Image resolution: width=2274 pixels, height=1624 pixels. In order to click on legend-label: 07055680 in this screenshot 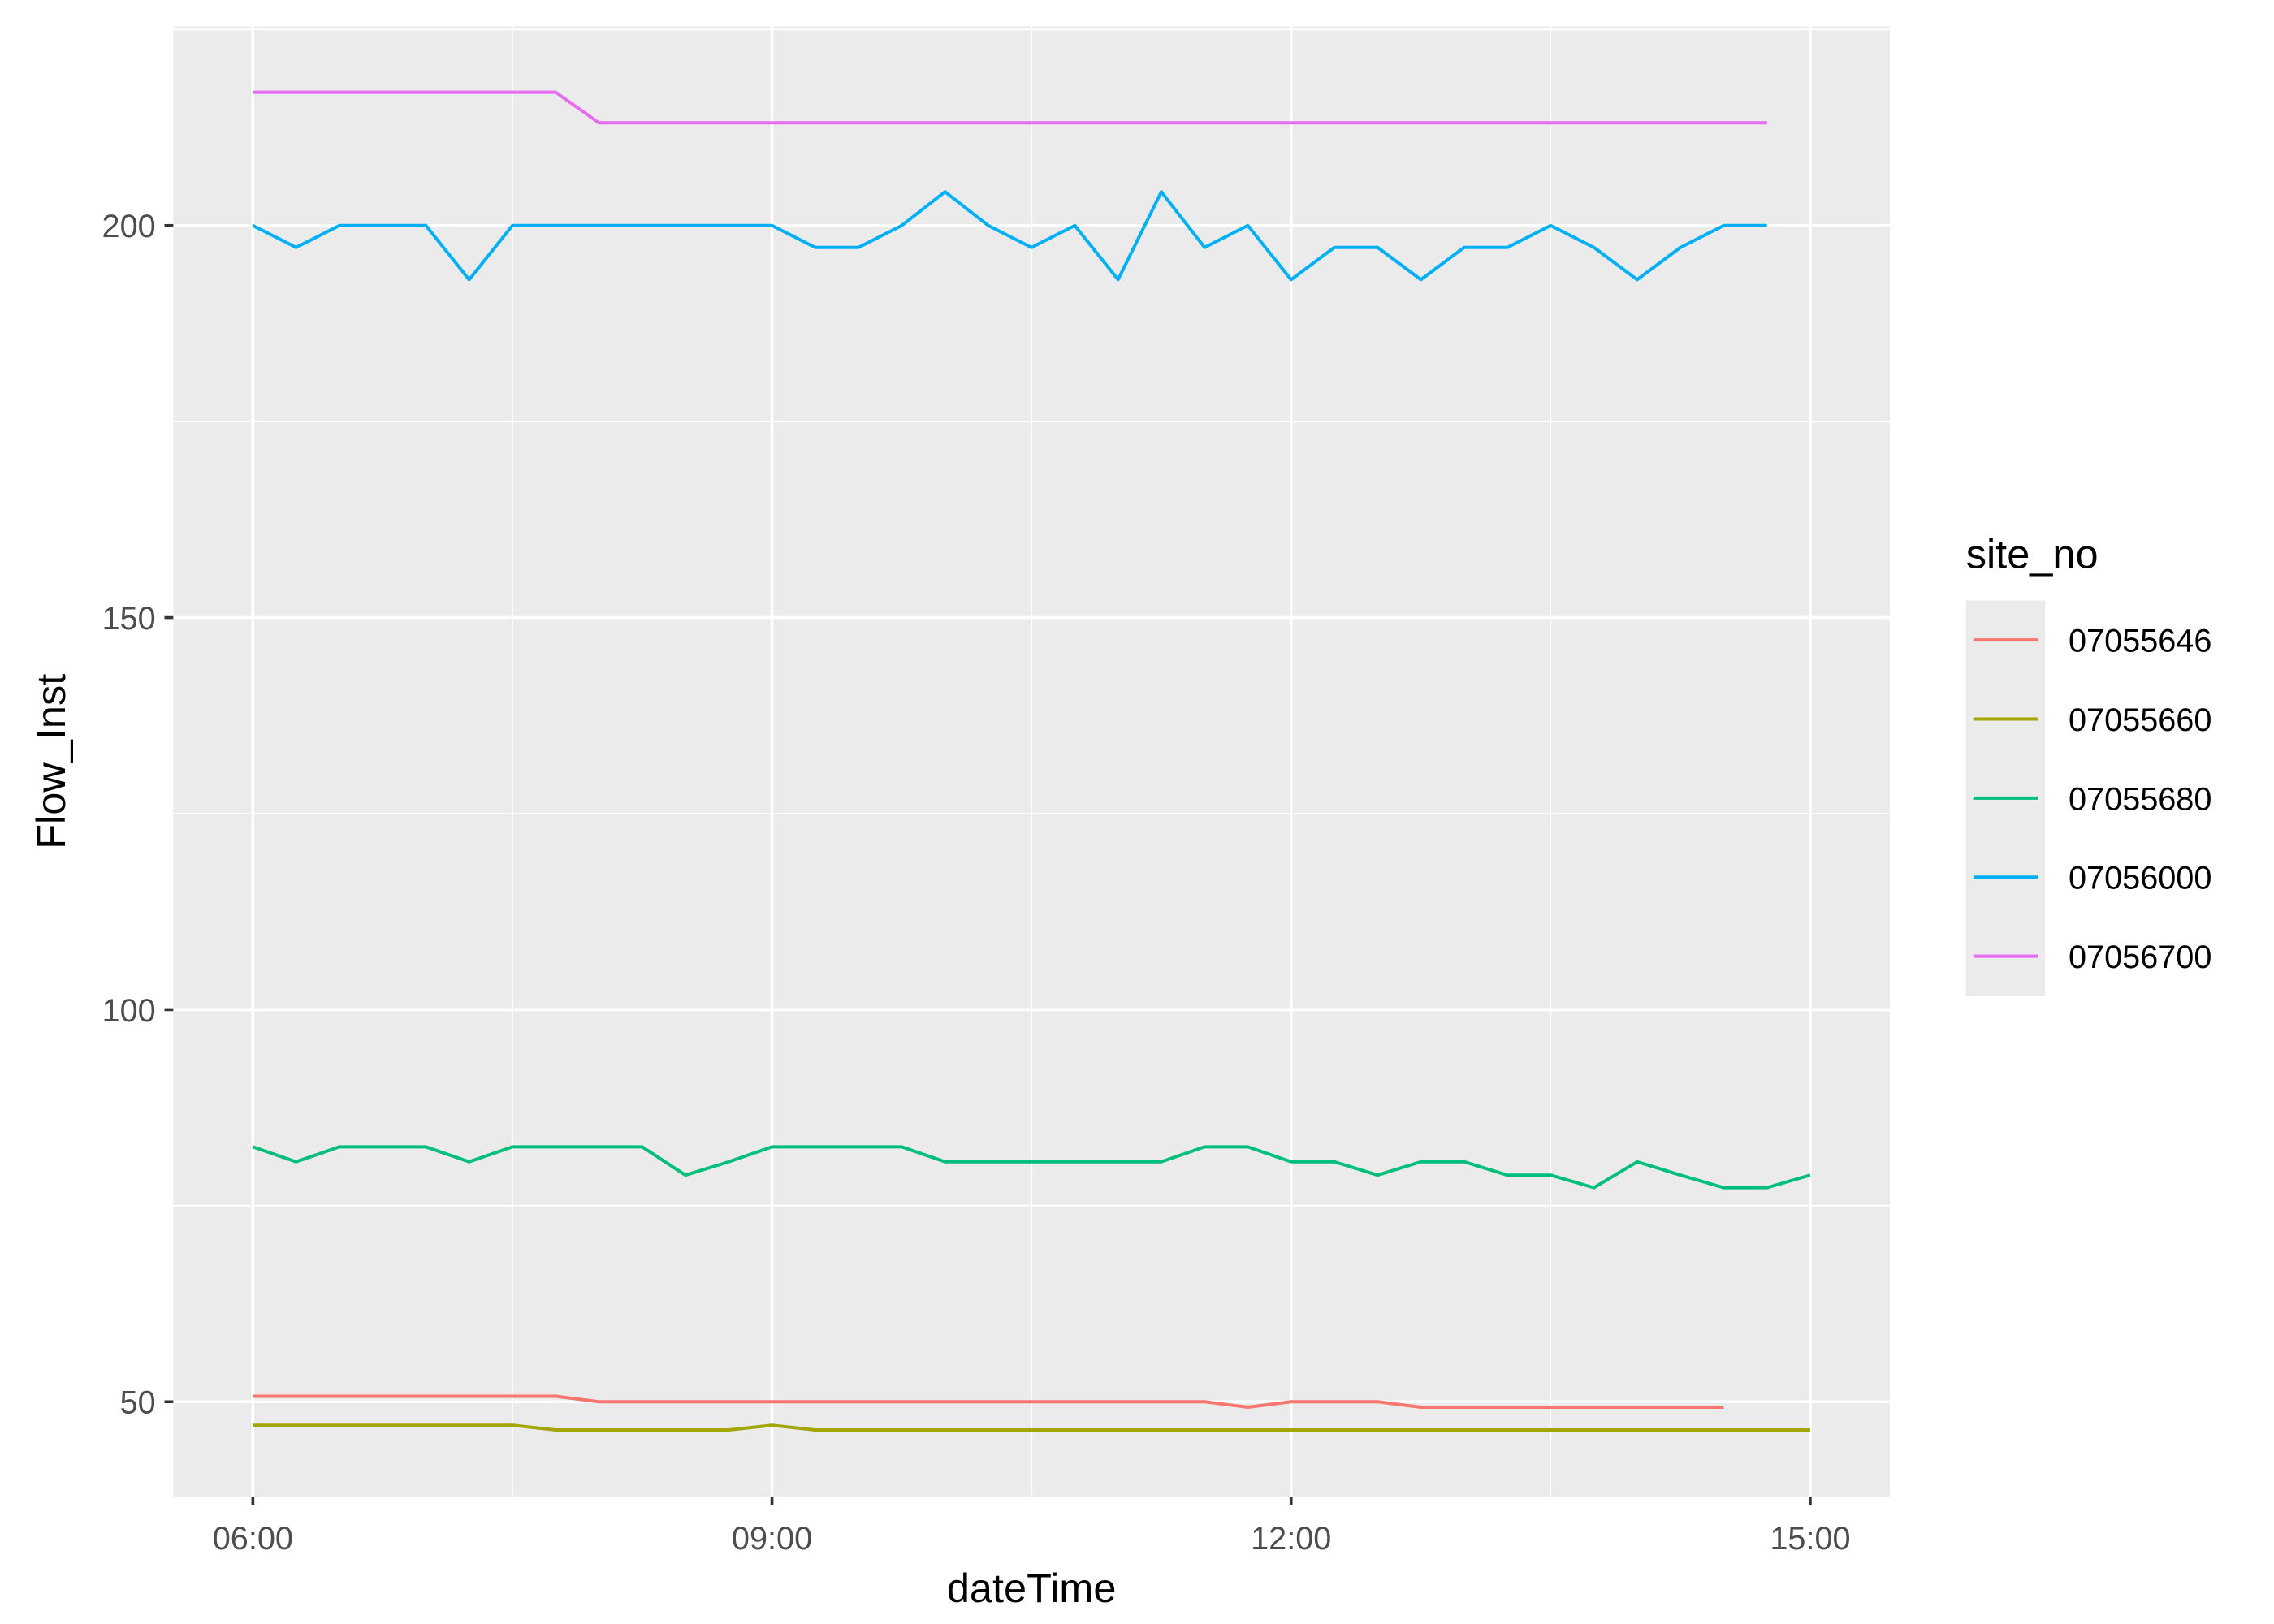, I will do `click(2140, 799)`.